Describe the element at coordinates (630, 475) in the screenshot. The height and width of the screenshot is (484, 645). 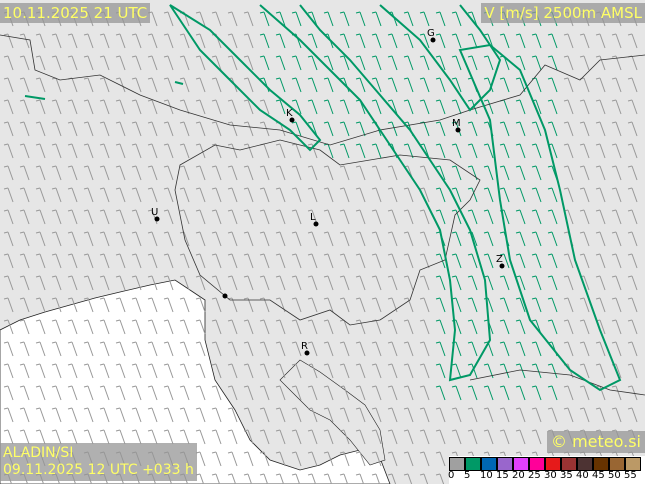
I see `legend-tick: 55` at that location.